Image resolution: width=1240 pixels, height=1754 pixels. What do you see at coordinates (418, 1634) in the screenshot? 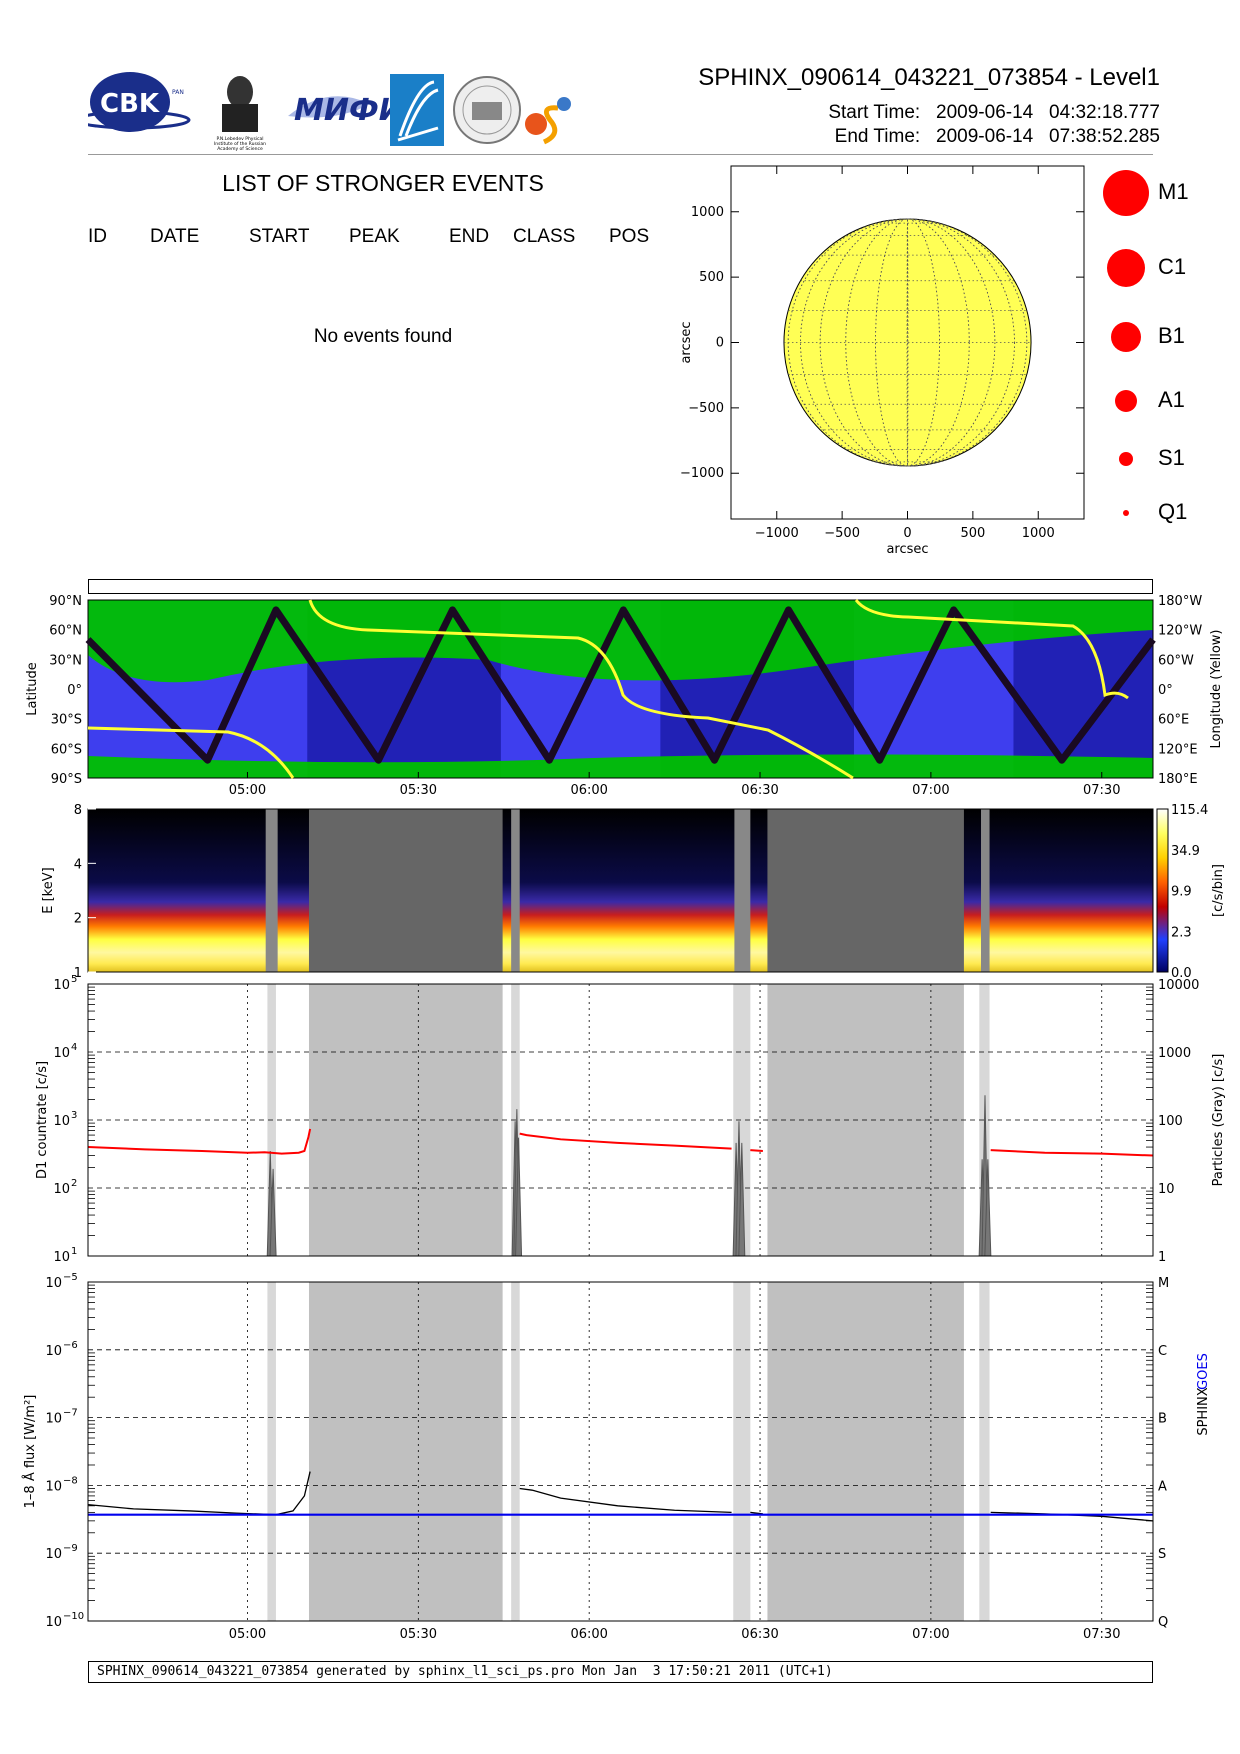
I see `goes-x-tick-label: 05:30` at bounding box center [418, 1634].